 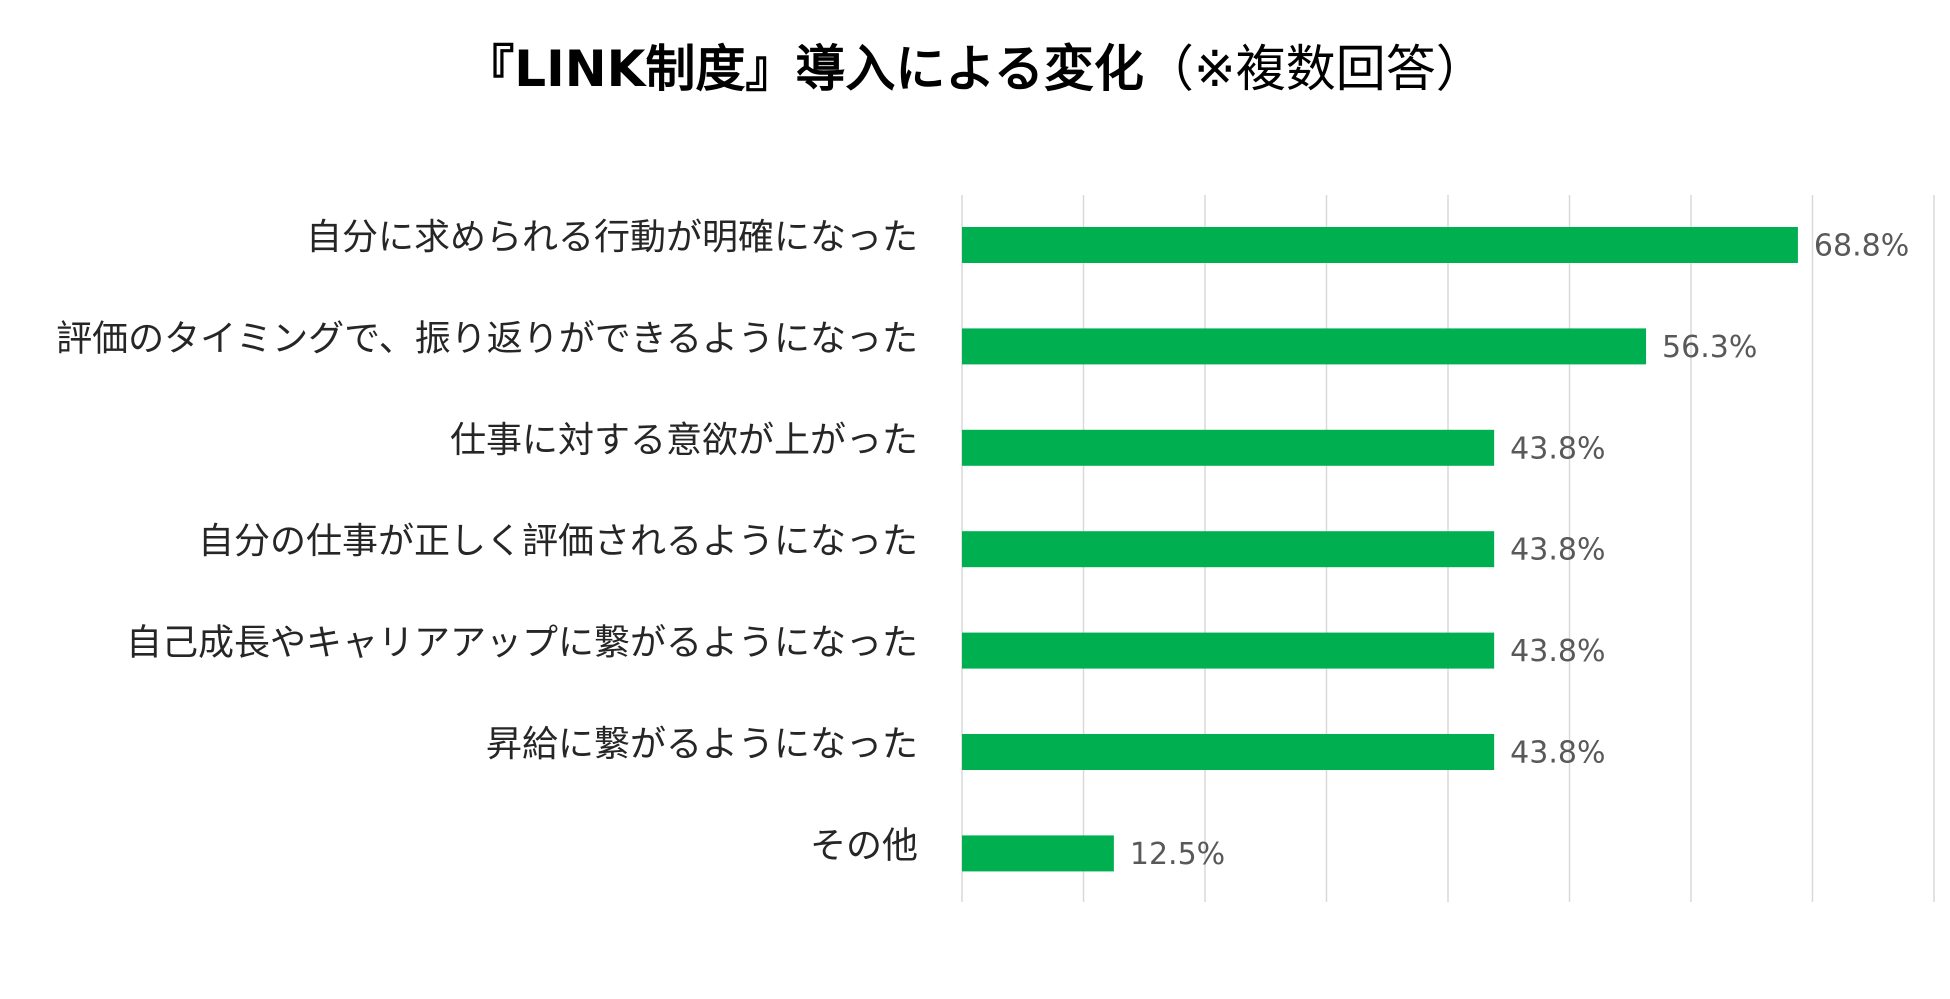 I want to click on value-label: 68.8%, so click(x=1861, y=246).